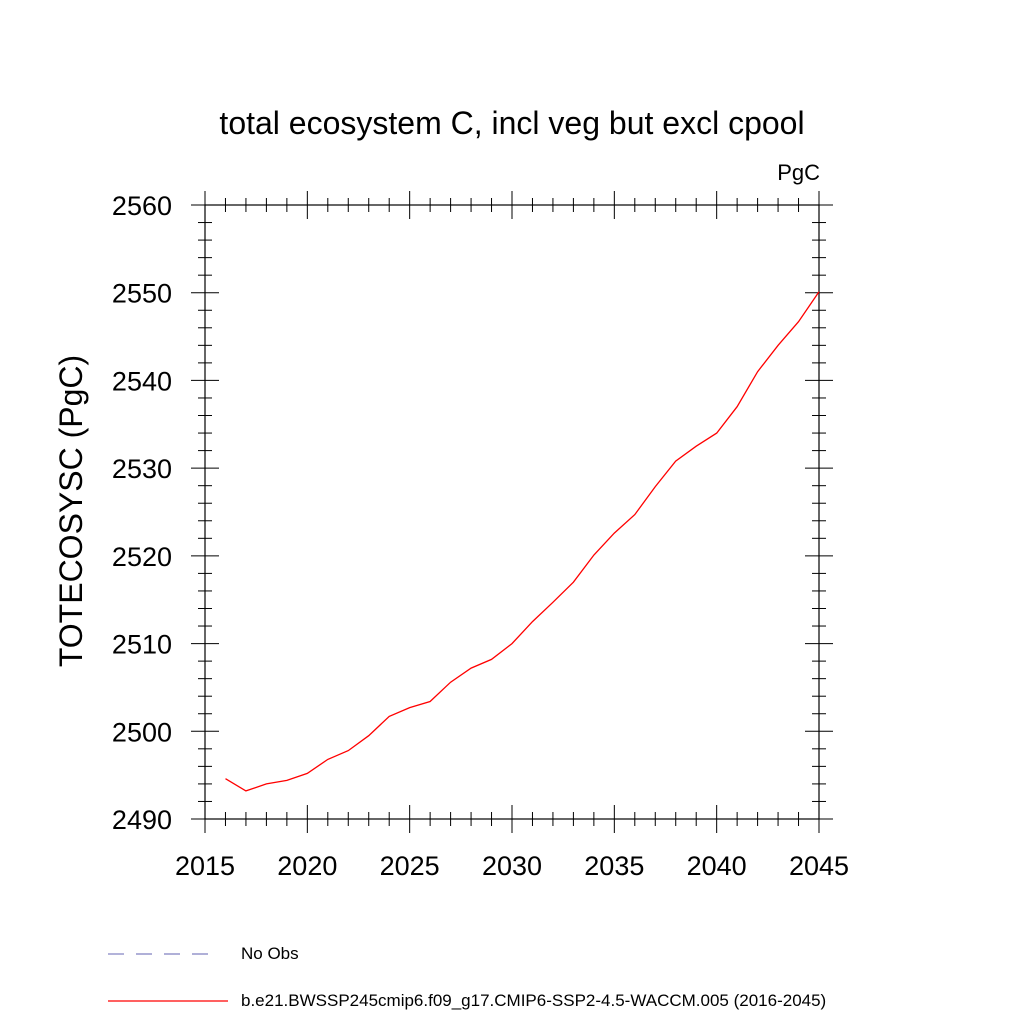 This screenshot has width=1024, height=1024. I want to click on y-tick-label: 2550, so click(142, 294).